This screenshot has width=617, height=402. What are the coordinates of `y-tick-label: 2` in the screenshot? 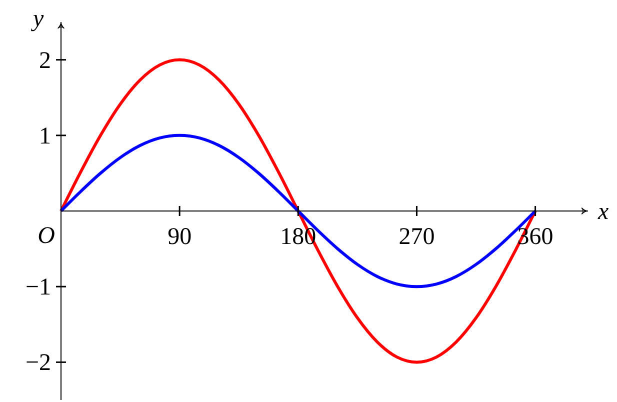 It's located at (45, 61).